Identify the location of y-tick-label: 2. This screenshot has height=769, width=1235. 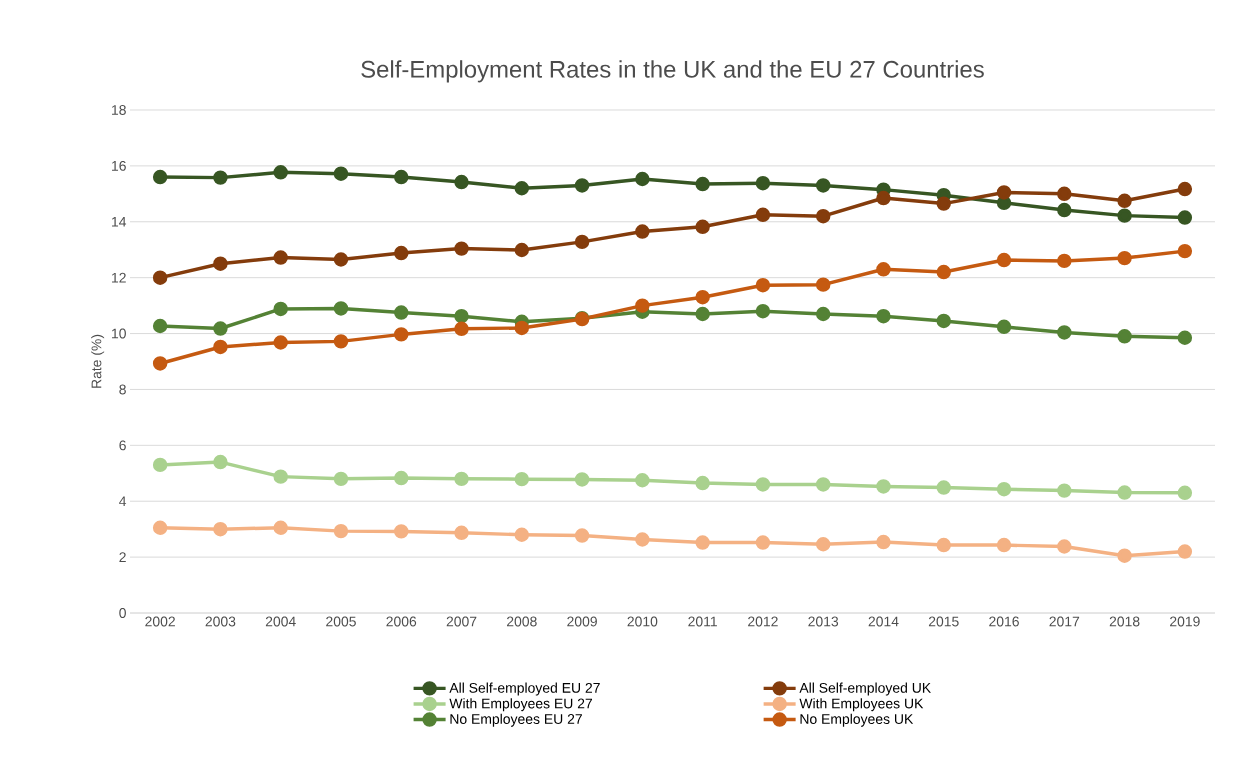
(122, 557).